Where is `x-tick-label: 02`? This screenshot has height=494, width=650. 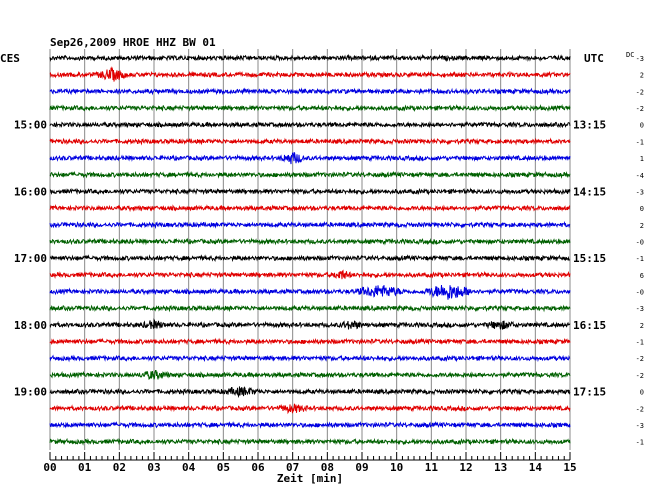 x-tick-label: 02 is located at coordinates (119, 467).